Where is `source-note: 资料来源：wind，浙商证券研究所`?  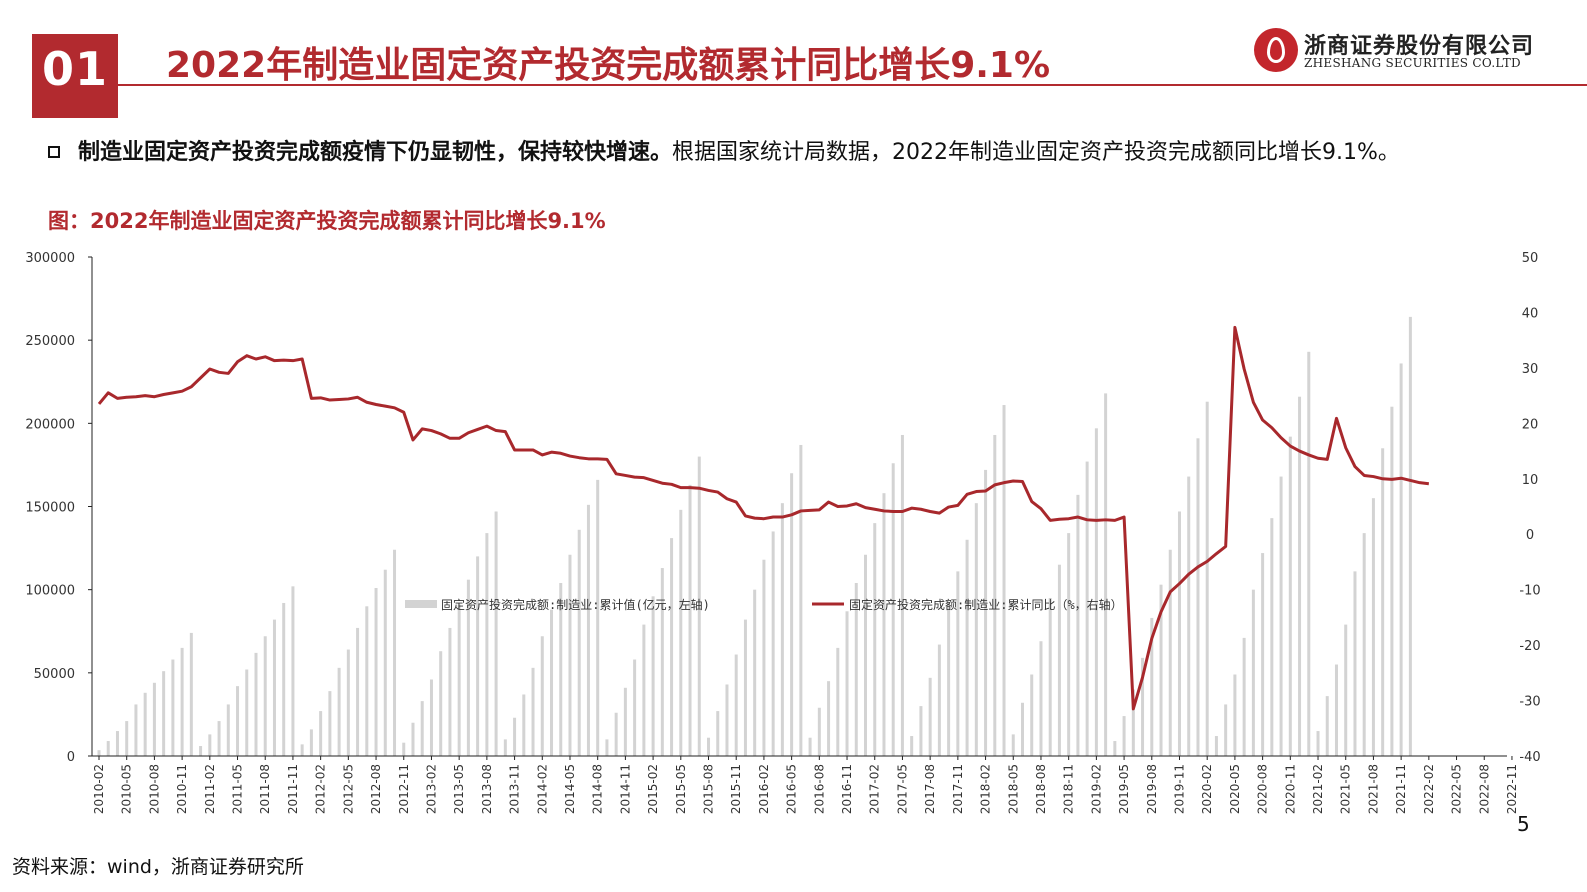 source-note: 资料来源：wind，浙商证券研究所 is located at coordinates (158, 867).